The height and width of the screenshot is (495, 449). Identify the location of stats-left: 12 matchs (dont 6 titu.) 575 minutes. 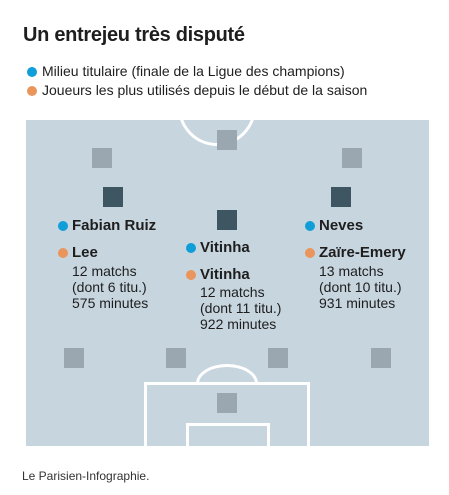
(110, 287).